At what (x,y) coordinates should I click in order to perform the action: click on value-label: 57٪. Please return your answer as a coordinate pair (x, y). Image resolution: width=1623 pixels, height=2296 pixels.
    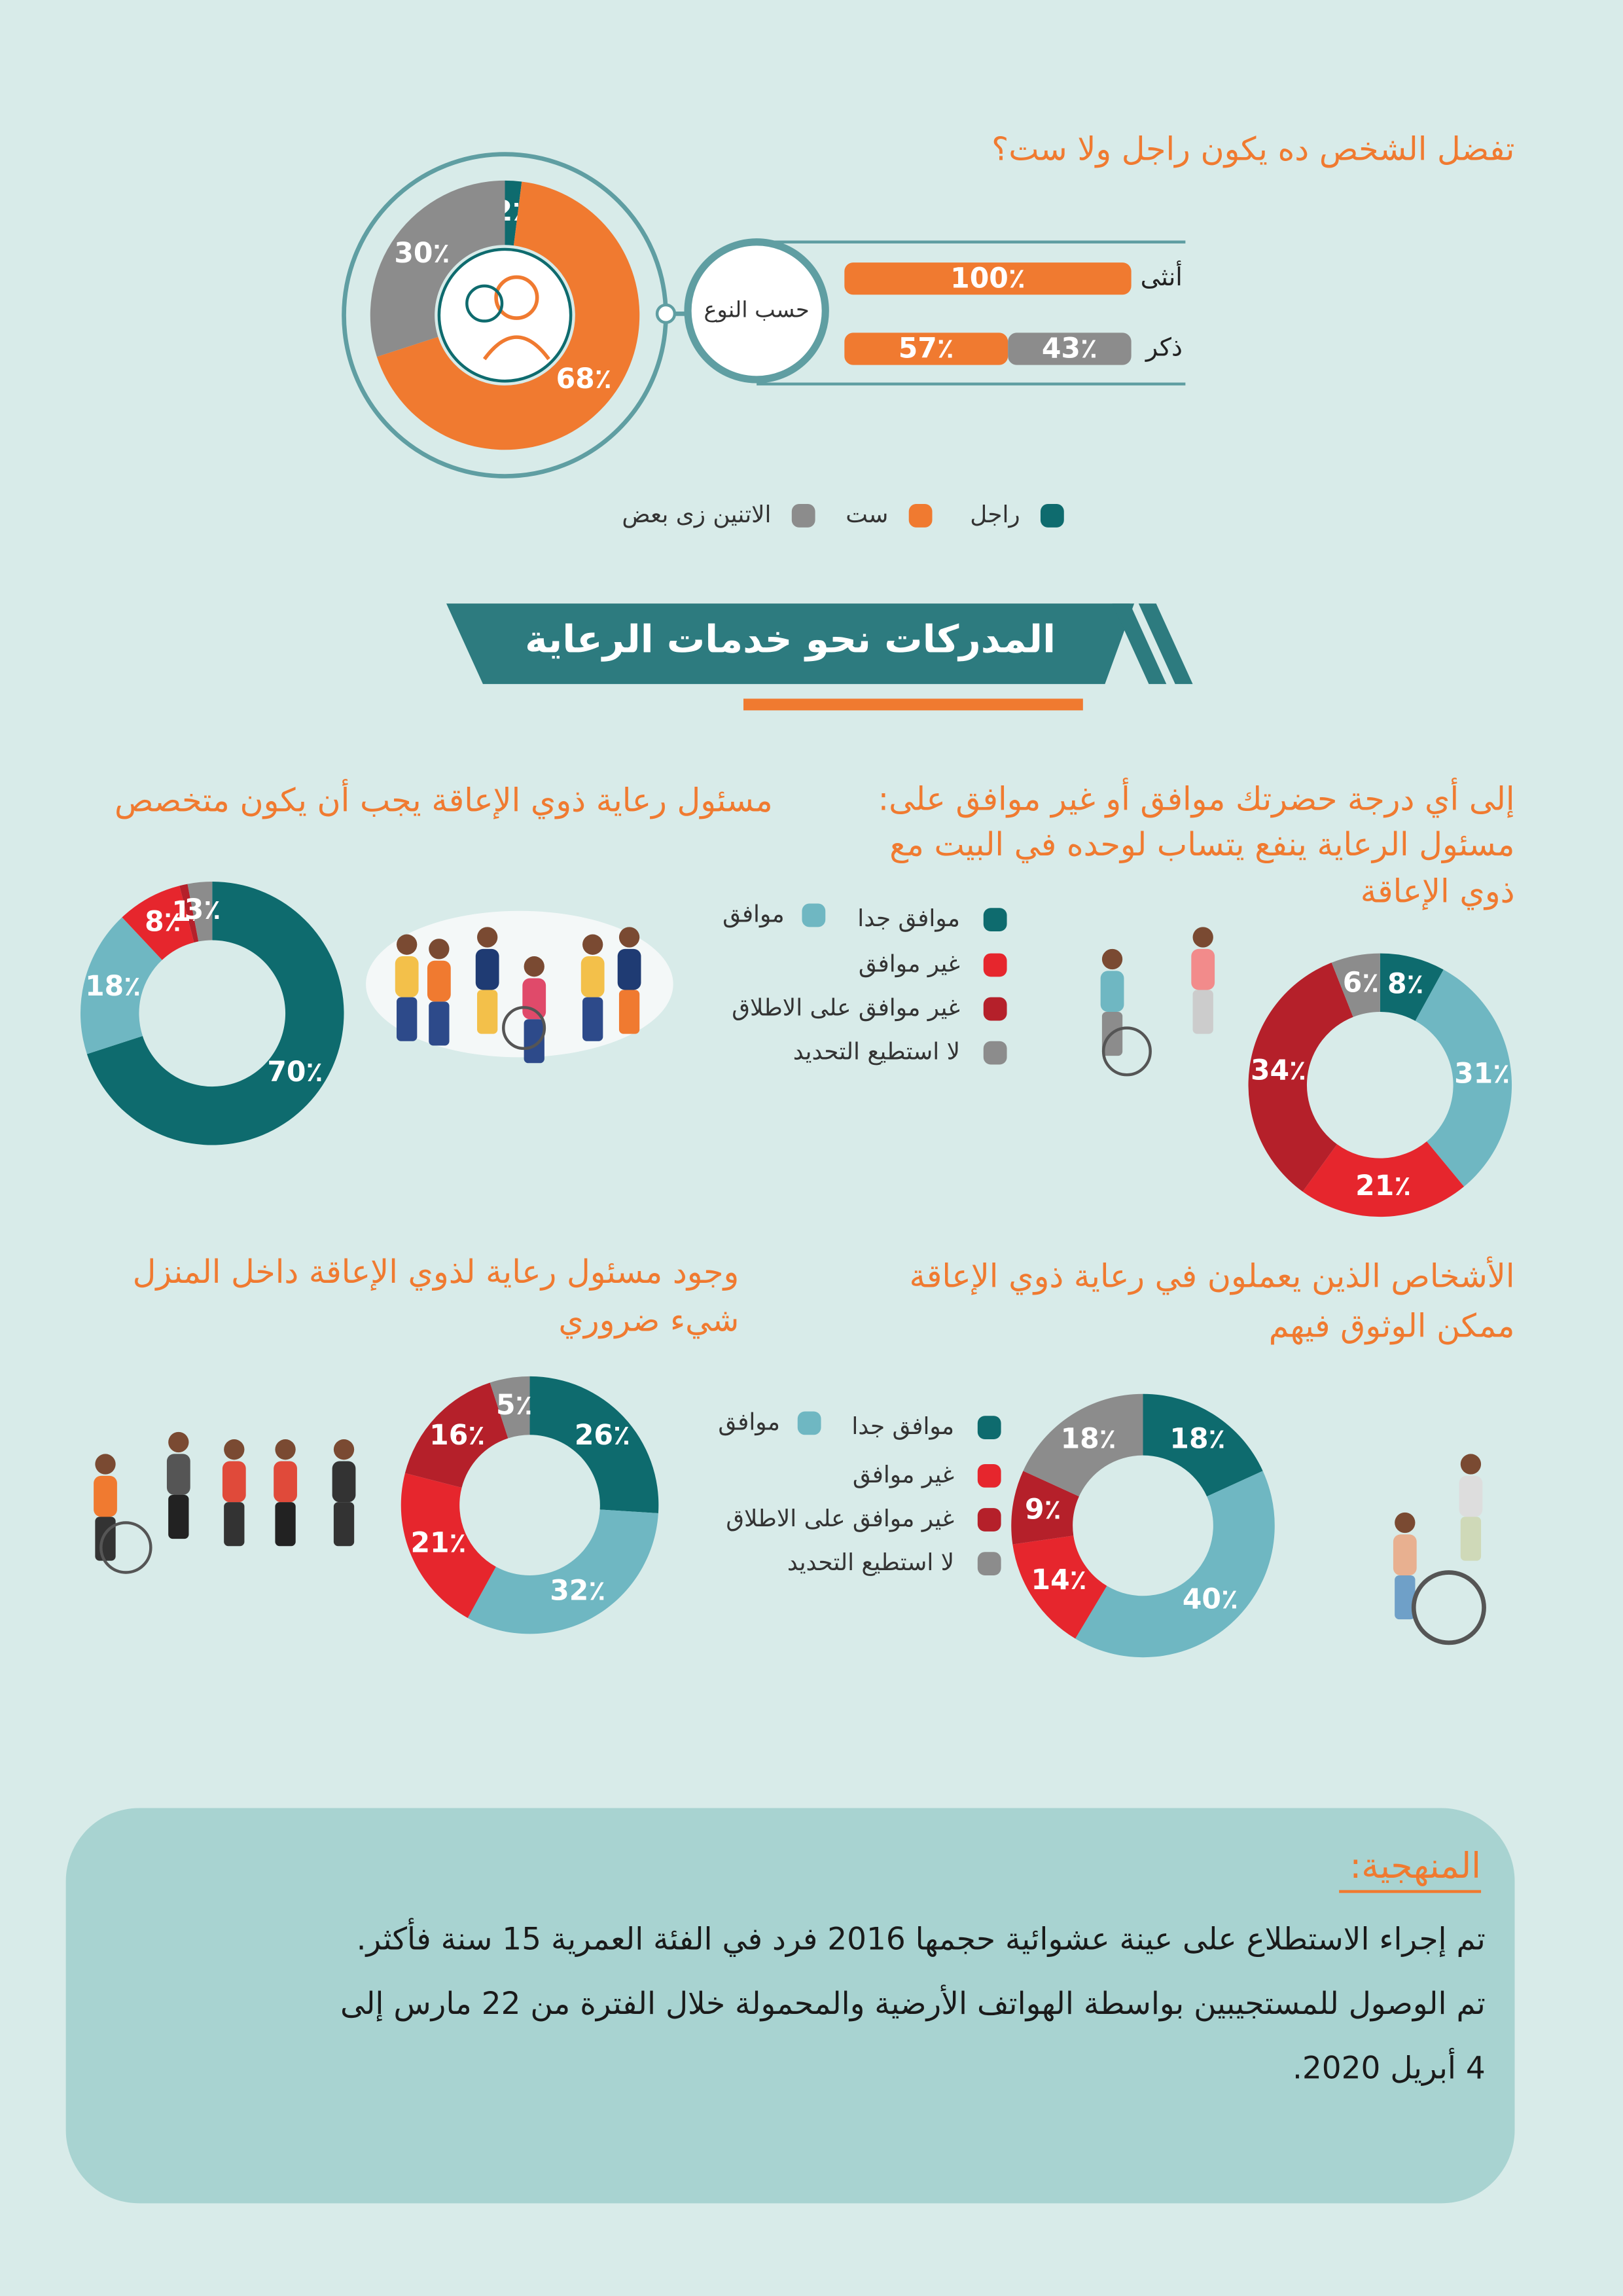
    Looking at the image, I should click on (927, 349).